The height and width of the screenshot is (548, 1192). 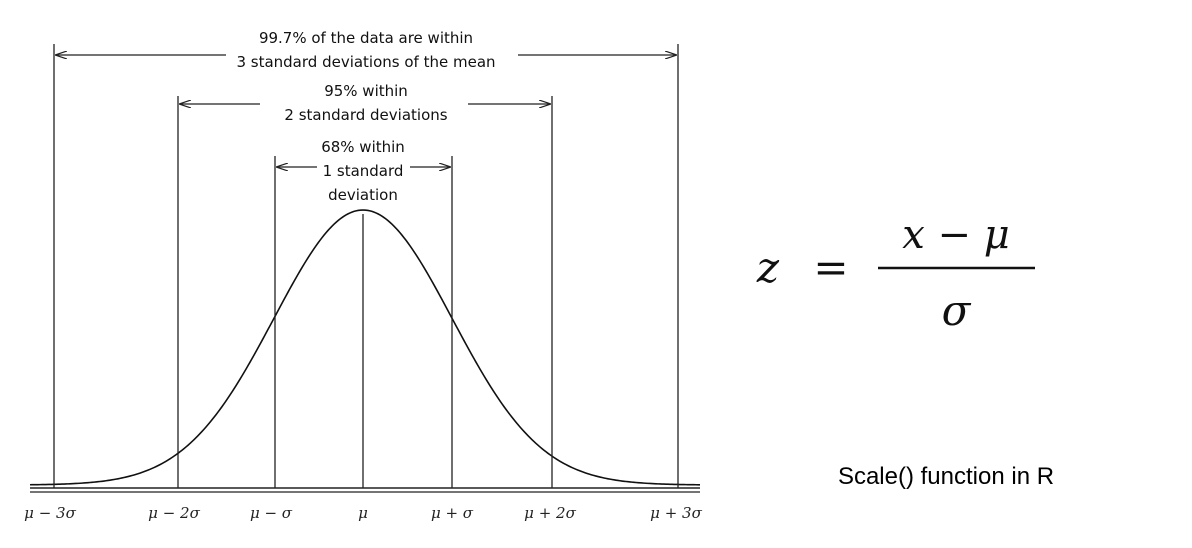 I want to click on caption-text: Scale() function in R, so click(x=946, y=476).